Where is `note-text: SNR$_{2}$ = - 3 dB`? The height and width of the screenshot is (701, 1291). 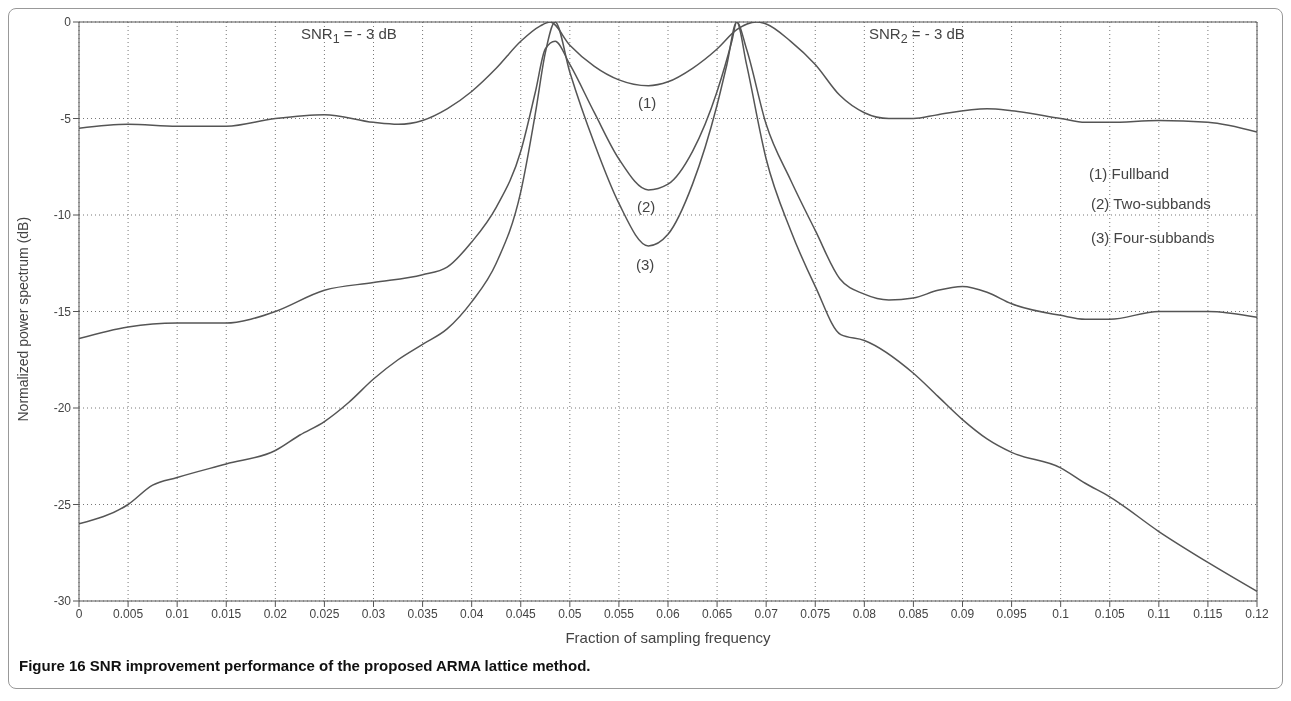
note-text: SNR$_{2}$ = - 3 dB is located at coordinates (917, 35).